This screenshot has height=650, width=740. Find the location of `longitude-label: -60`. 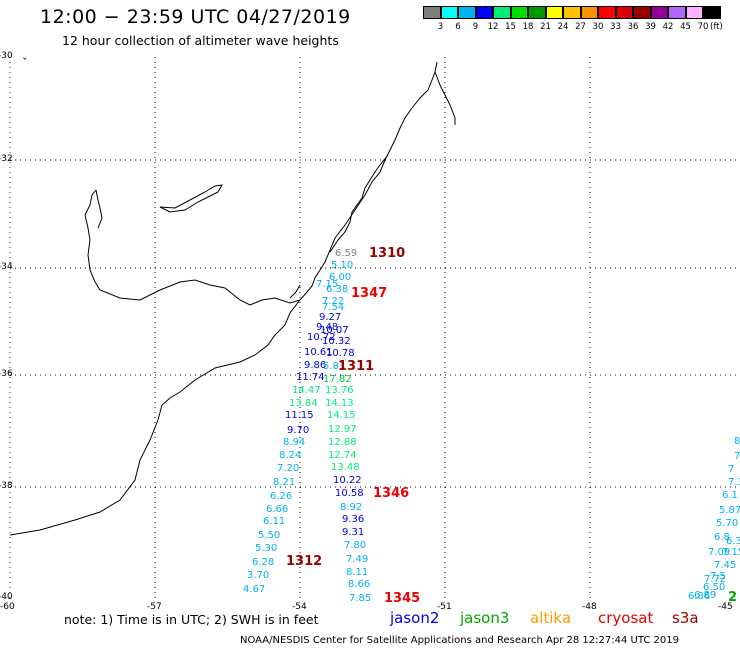

longitude-label: -60 is located at coordinates (7, 607).